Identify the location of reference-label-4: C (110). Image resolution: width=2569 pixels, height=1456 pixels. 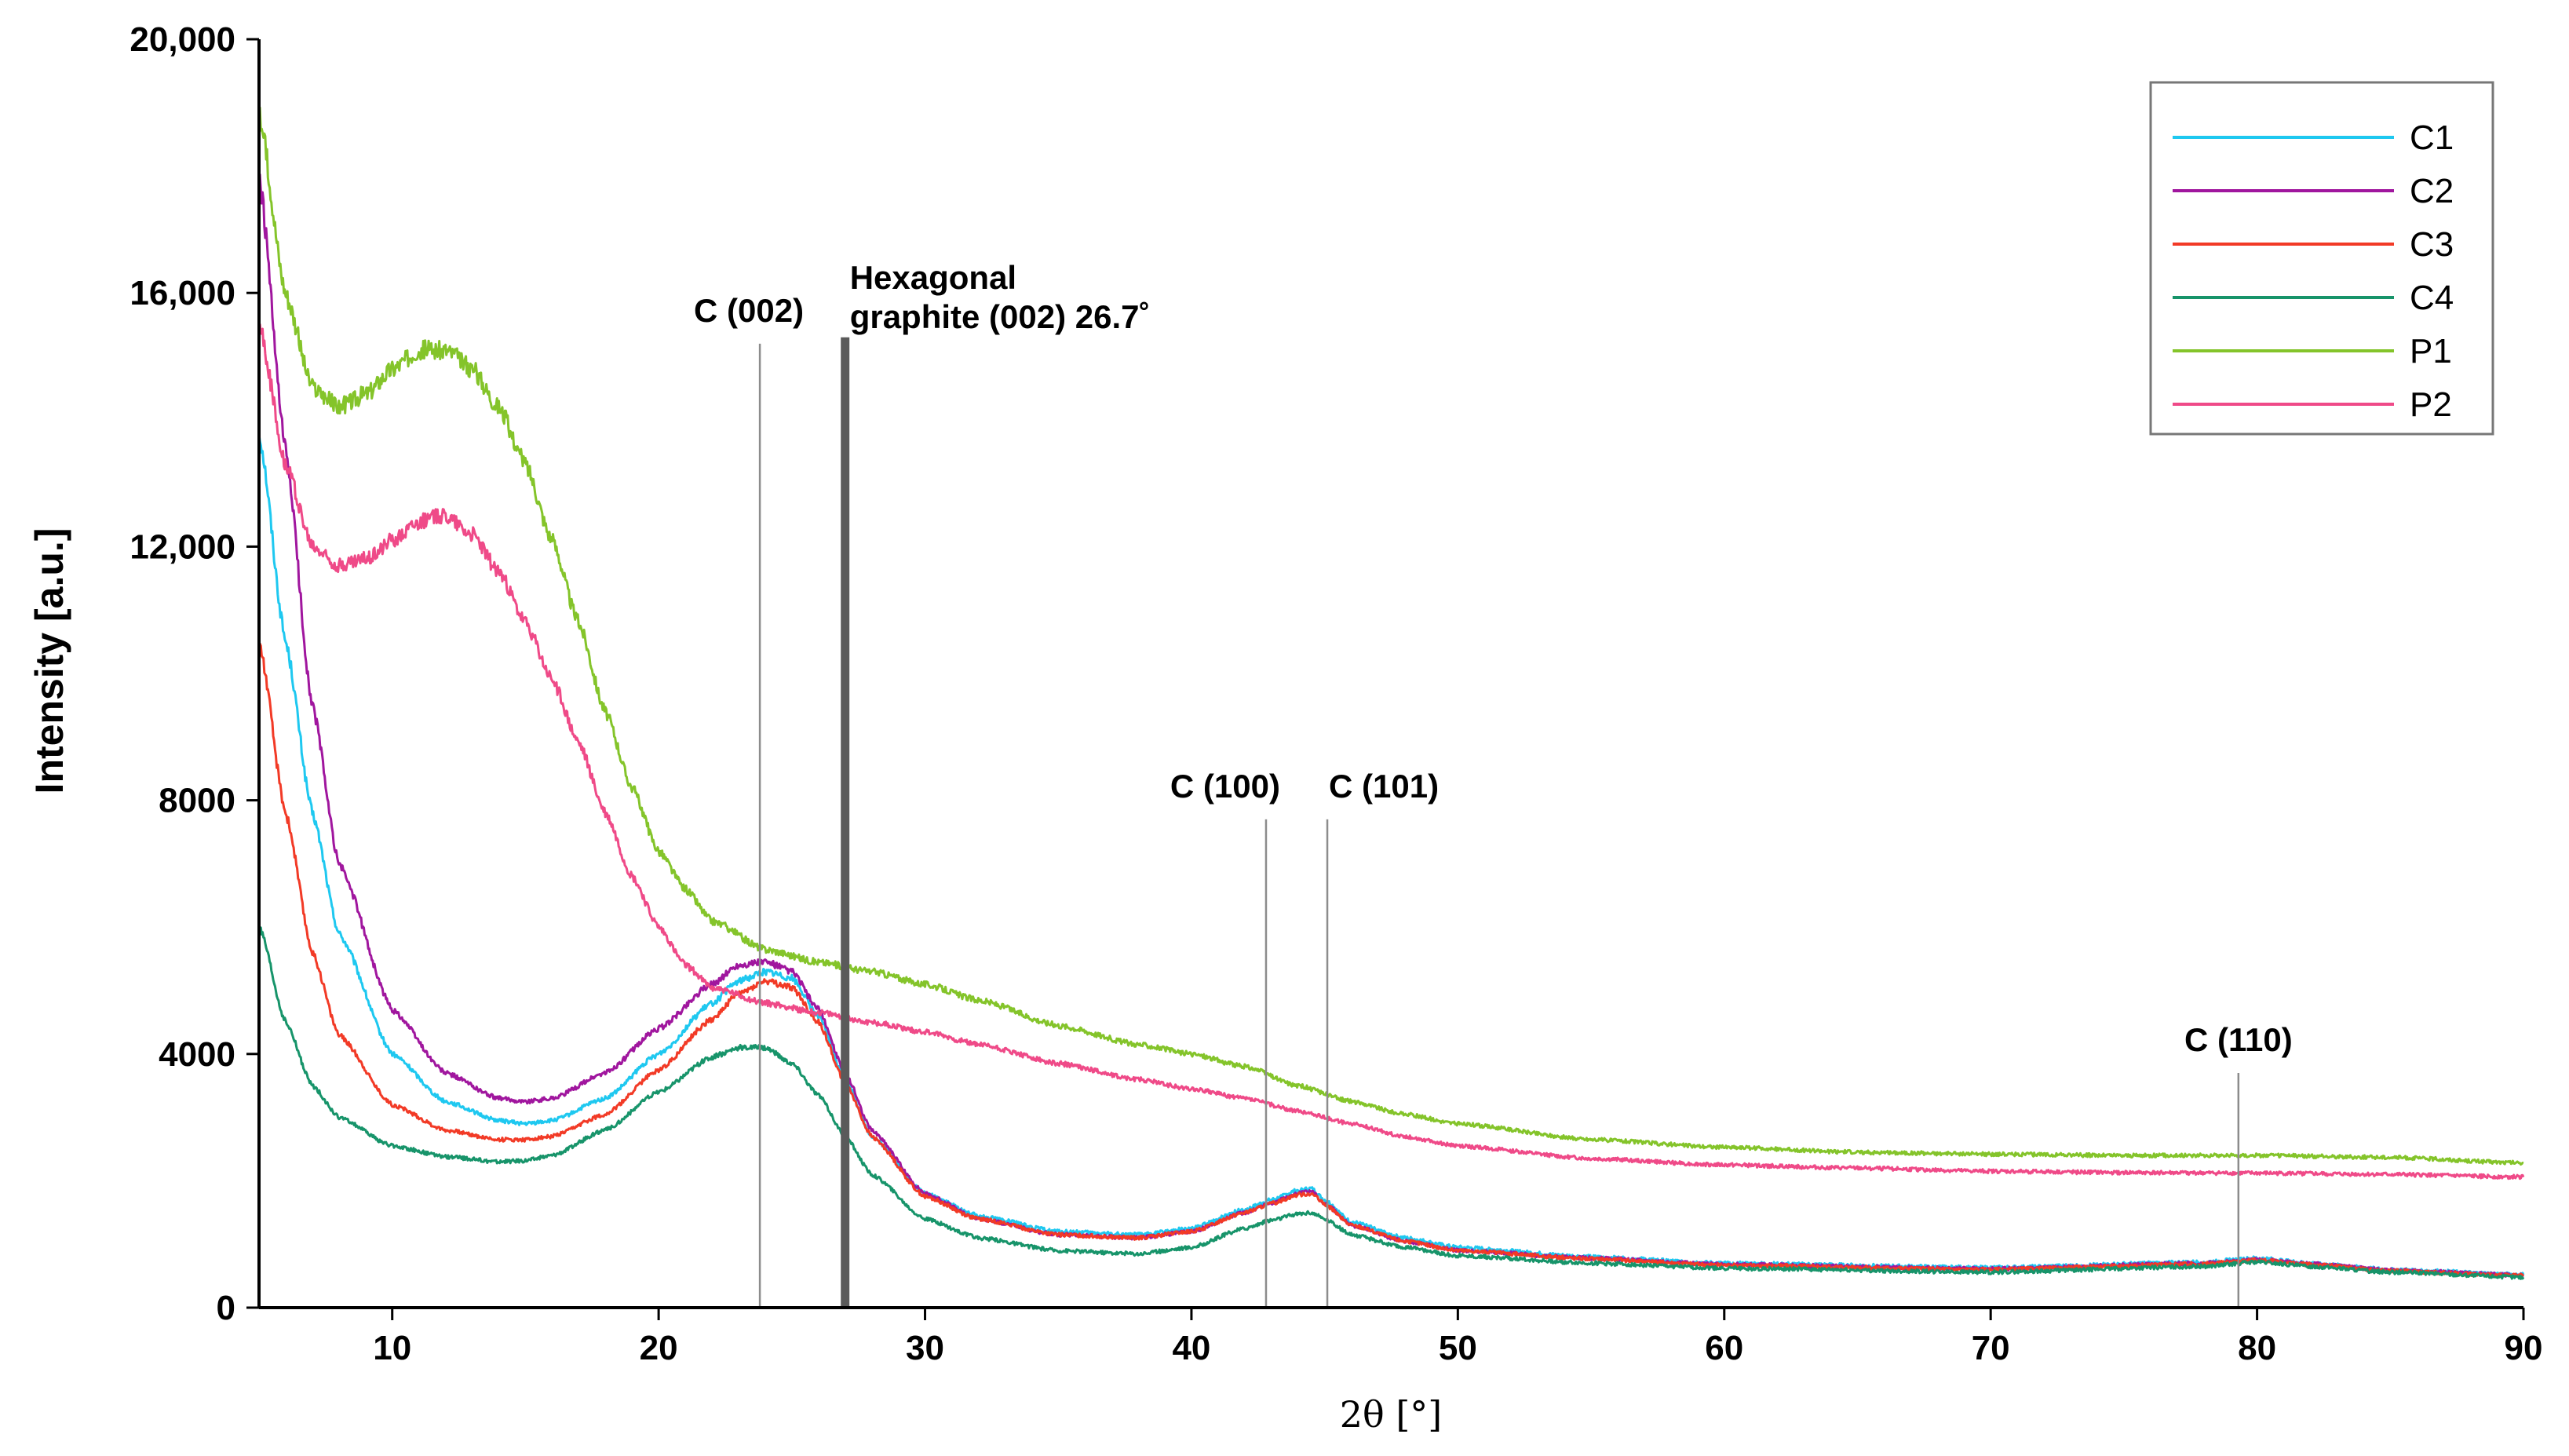
(2238, 1039).